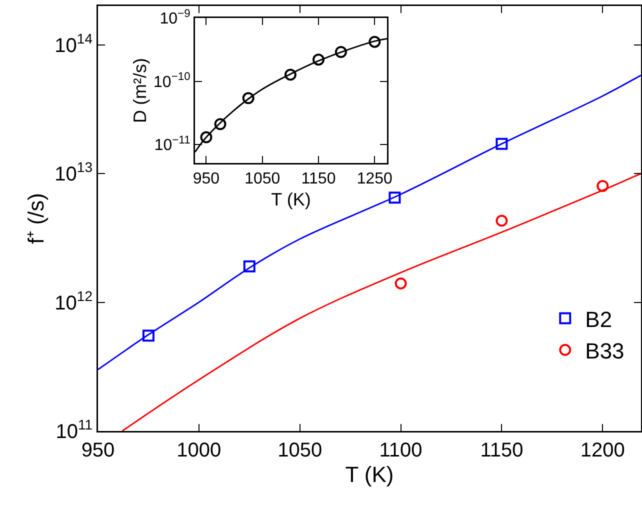 The height and width of the screenshot is (506, 642). Describe the element at coordinates (400, 451) in the screenshot. I see `x-tick-label: 1100` at that location.